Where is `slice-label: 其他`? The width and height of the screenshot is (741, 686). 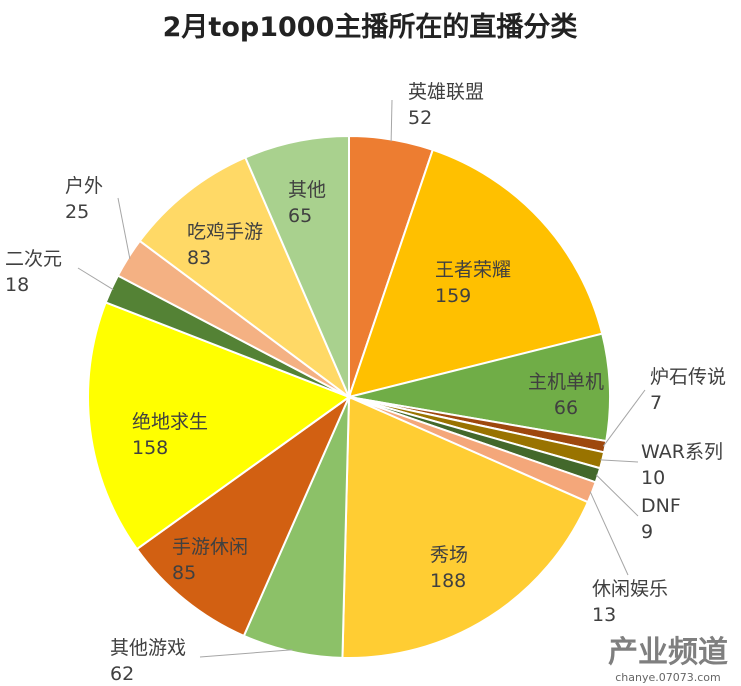
slice-label: 其他 is located at coordinates (307, 190).